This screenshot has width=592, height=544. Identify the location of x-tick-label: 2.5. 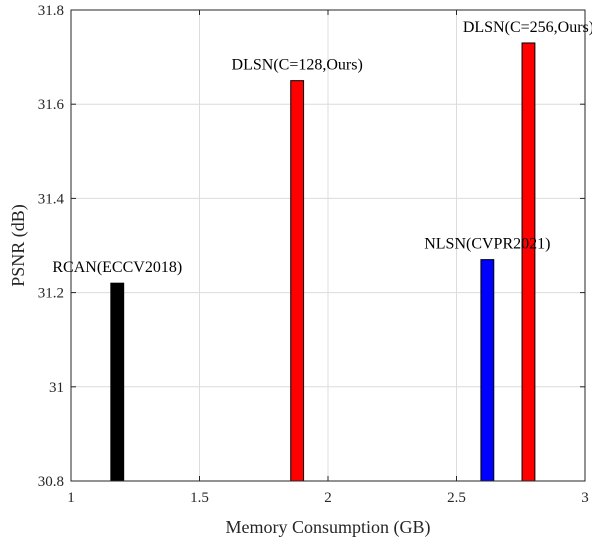
(456, 498).